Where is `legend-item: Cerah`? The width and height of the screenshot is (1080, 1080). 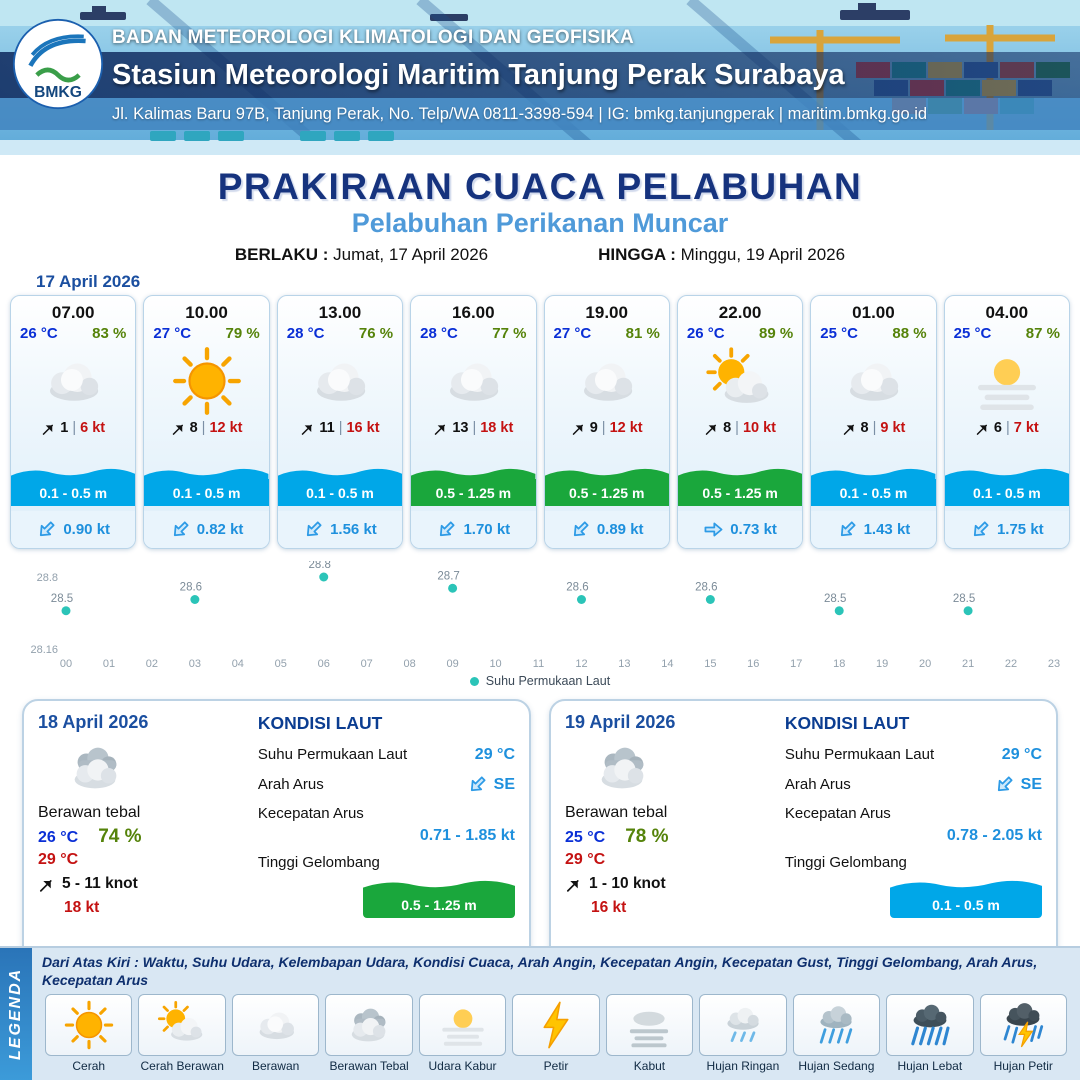
legend-item: Cerah is located at coordinates (89, 1033).